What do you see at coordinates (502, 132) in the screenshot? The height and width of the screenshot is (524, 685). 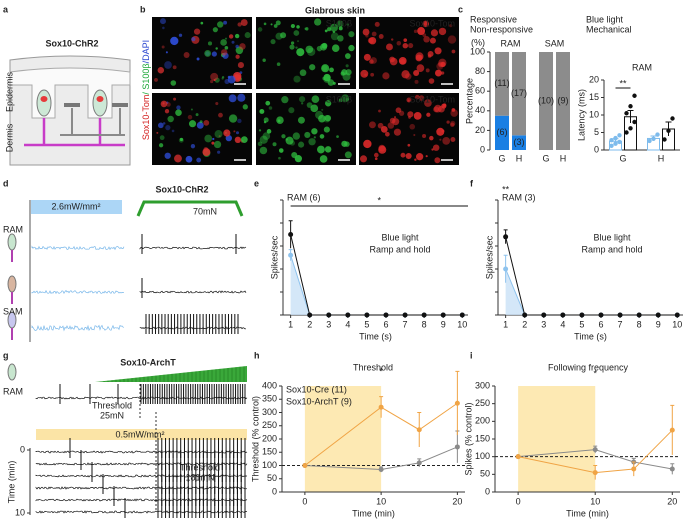 I see `n-label: (6)` at bounding box center [502, 132].